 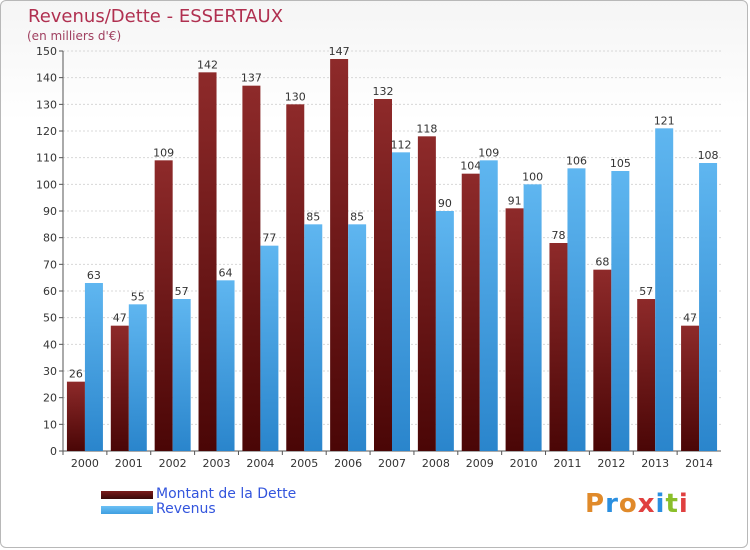 What do you see at coordinates (217, 463) in the screenshot?
I see `x-tick-label: 2003` at bounding box center [217, 463].